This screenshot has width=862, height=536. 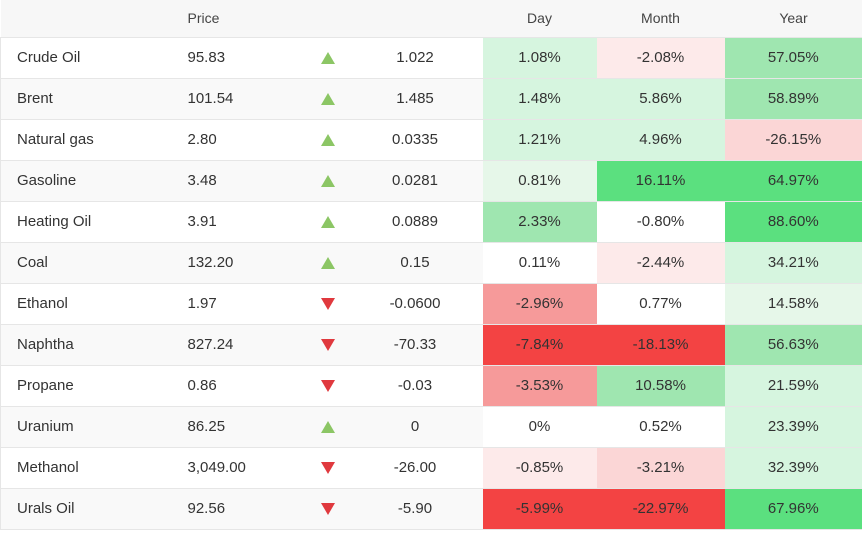 I want to click on day-pct-cell: -2.96%, so click(x=539, y=304).